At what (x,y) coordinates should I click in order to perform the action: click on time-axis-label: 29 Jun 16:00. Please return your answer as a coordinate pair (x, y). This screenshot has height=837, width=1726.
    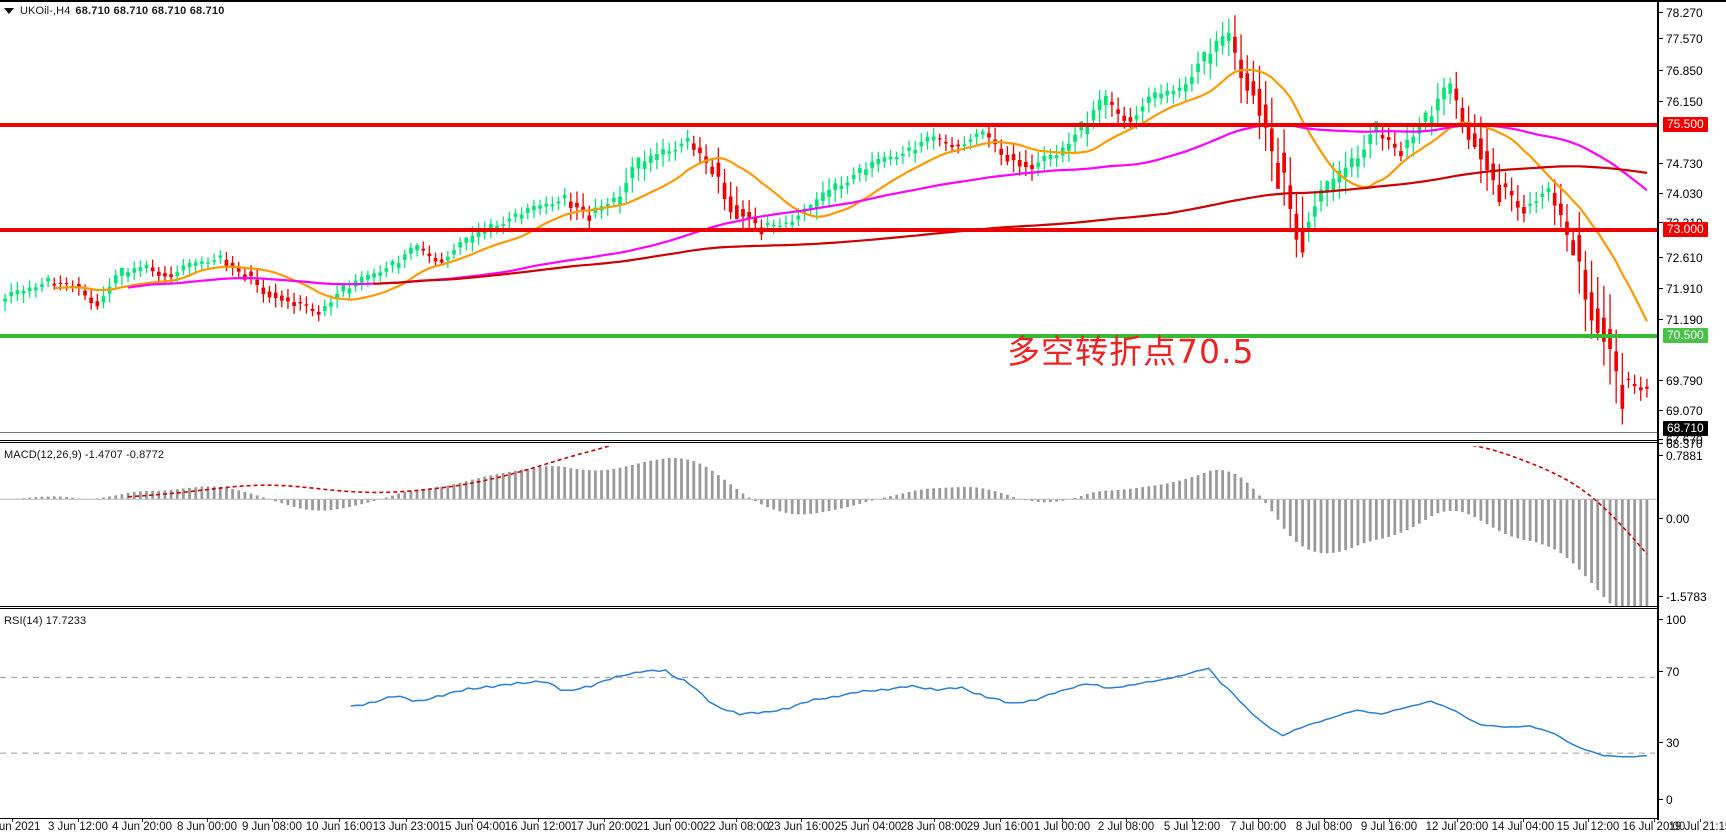
    Looking at the image, I should click on (1000, 827).